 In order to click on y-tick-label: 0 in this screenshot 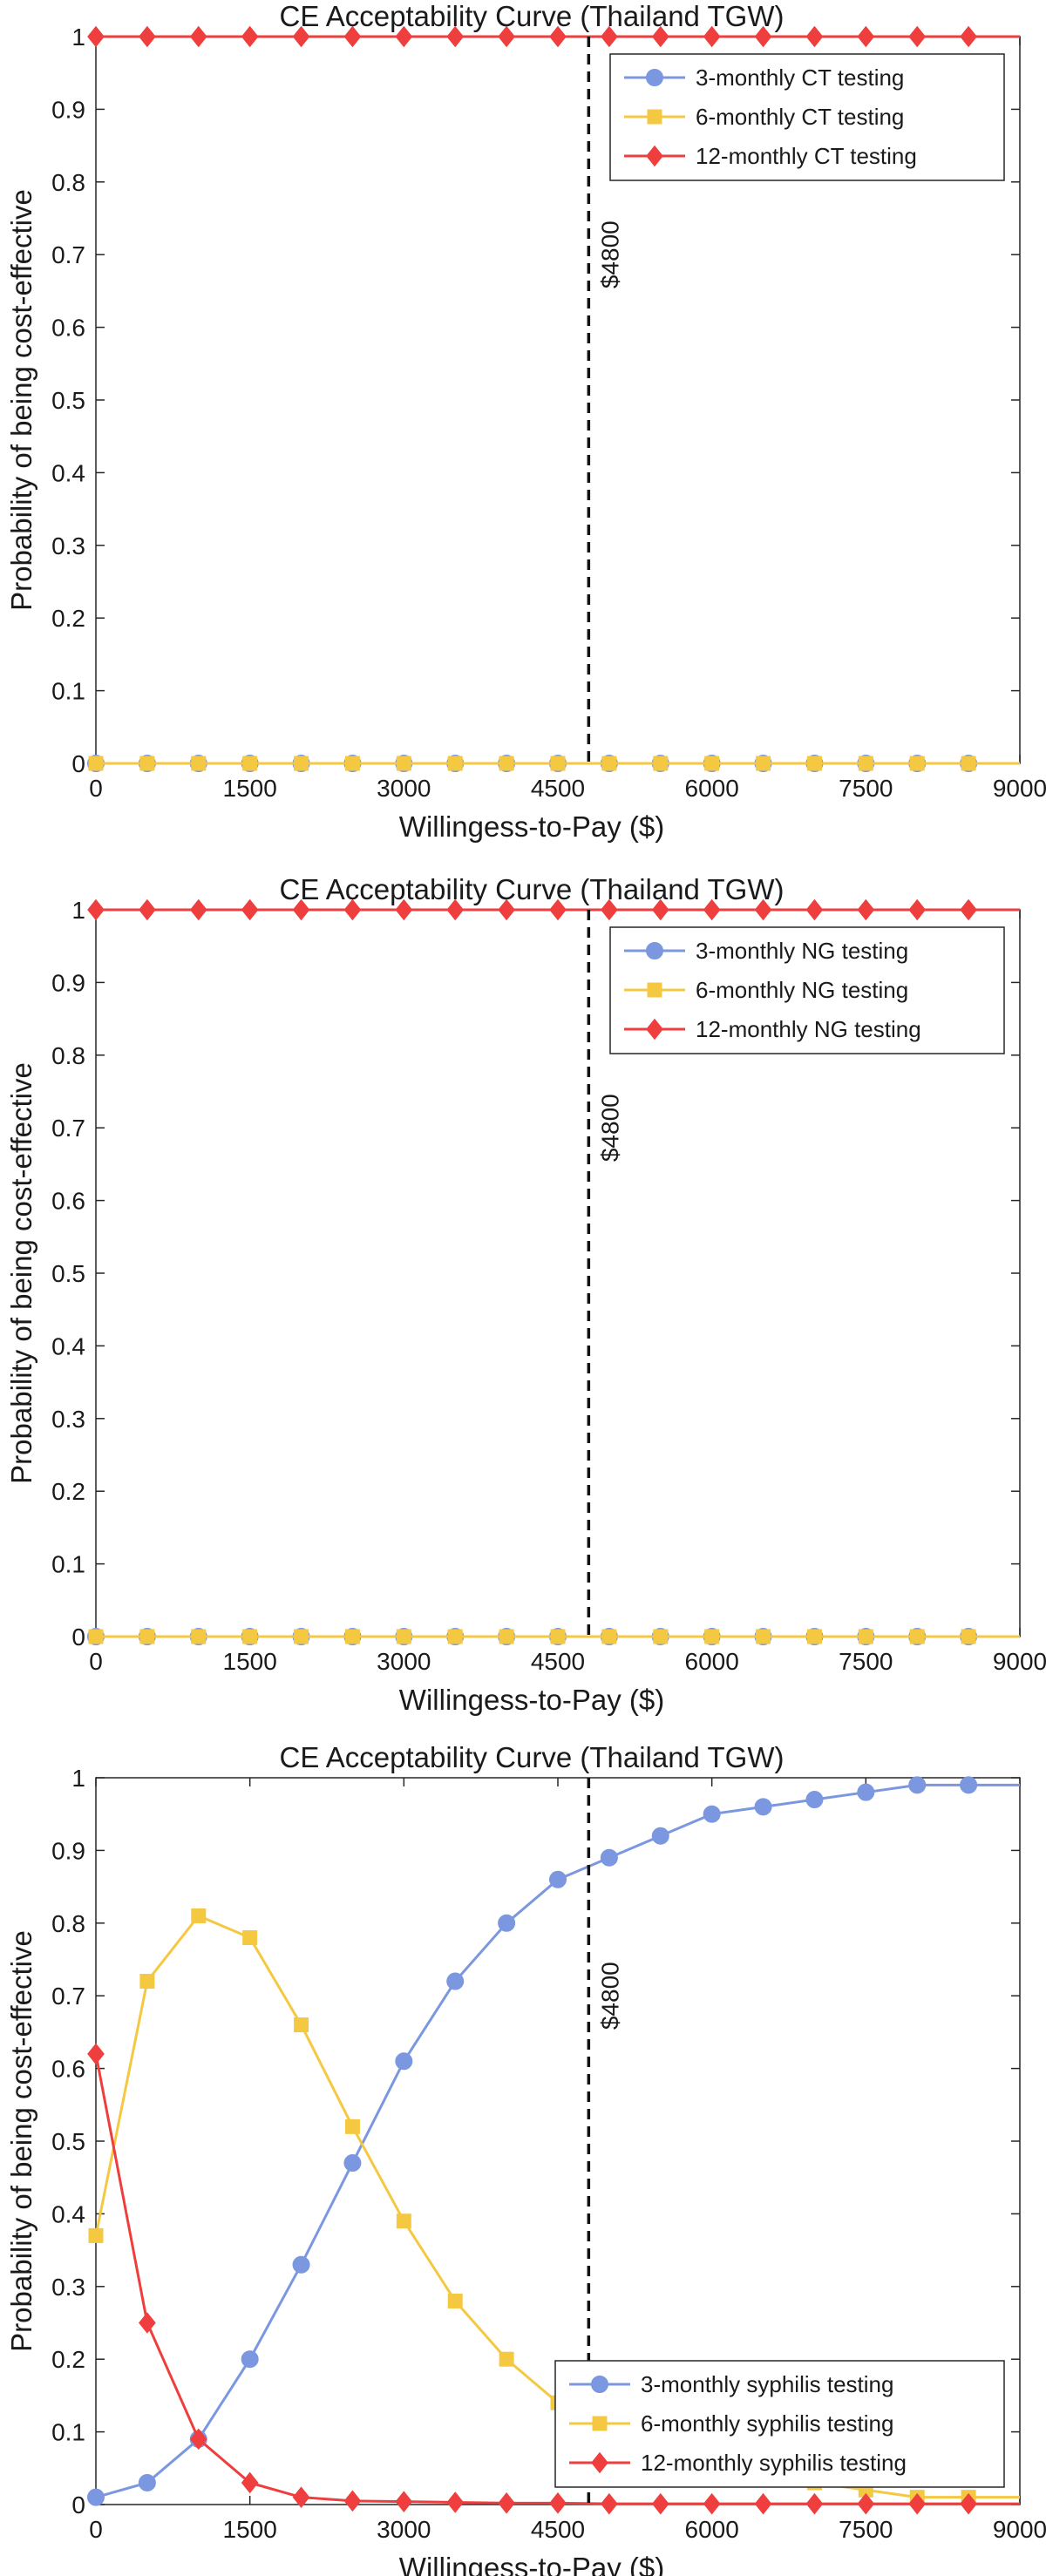, I will do `click(78, 1638)`.